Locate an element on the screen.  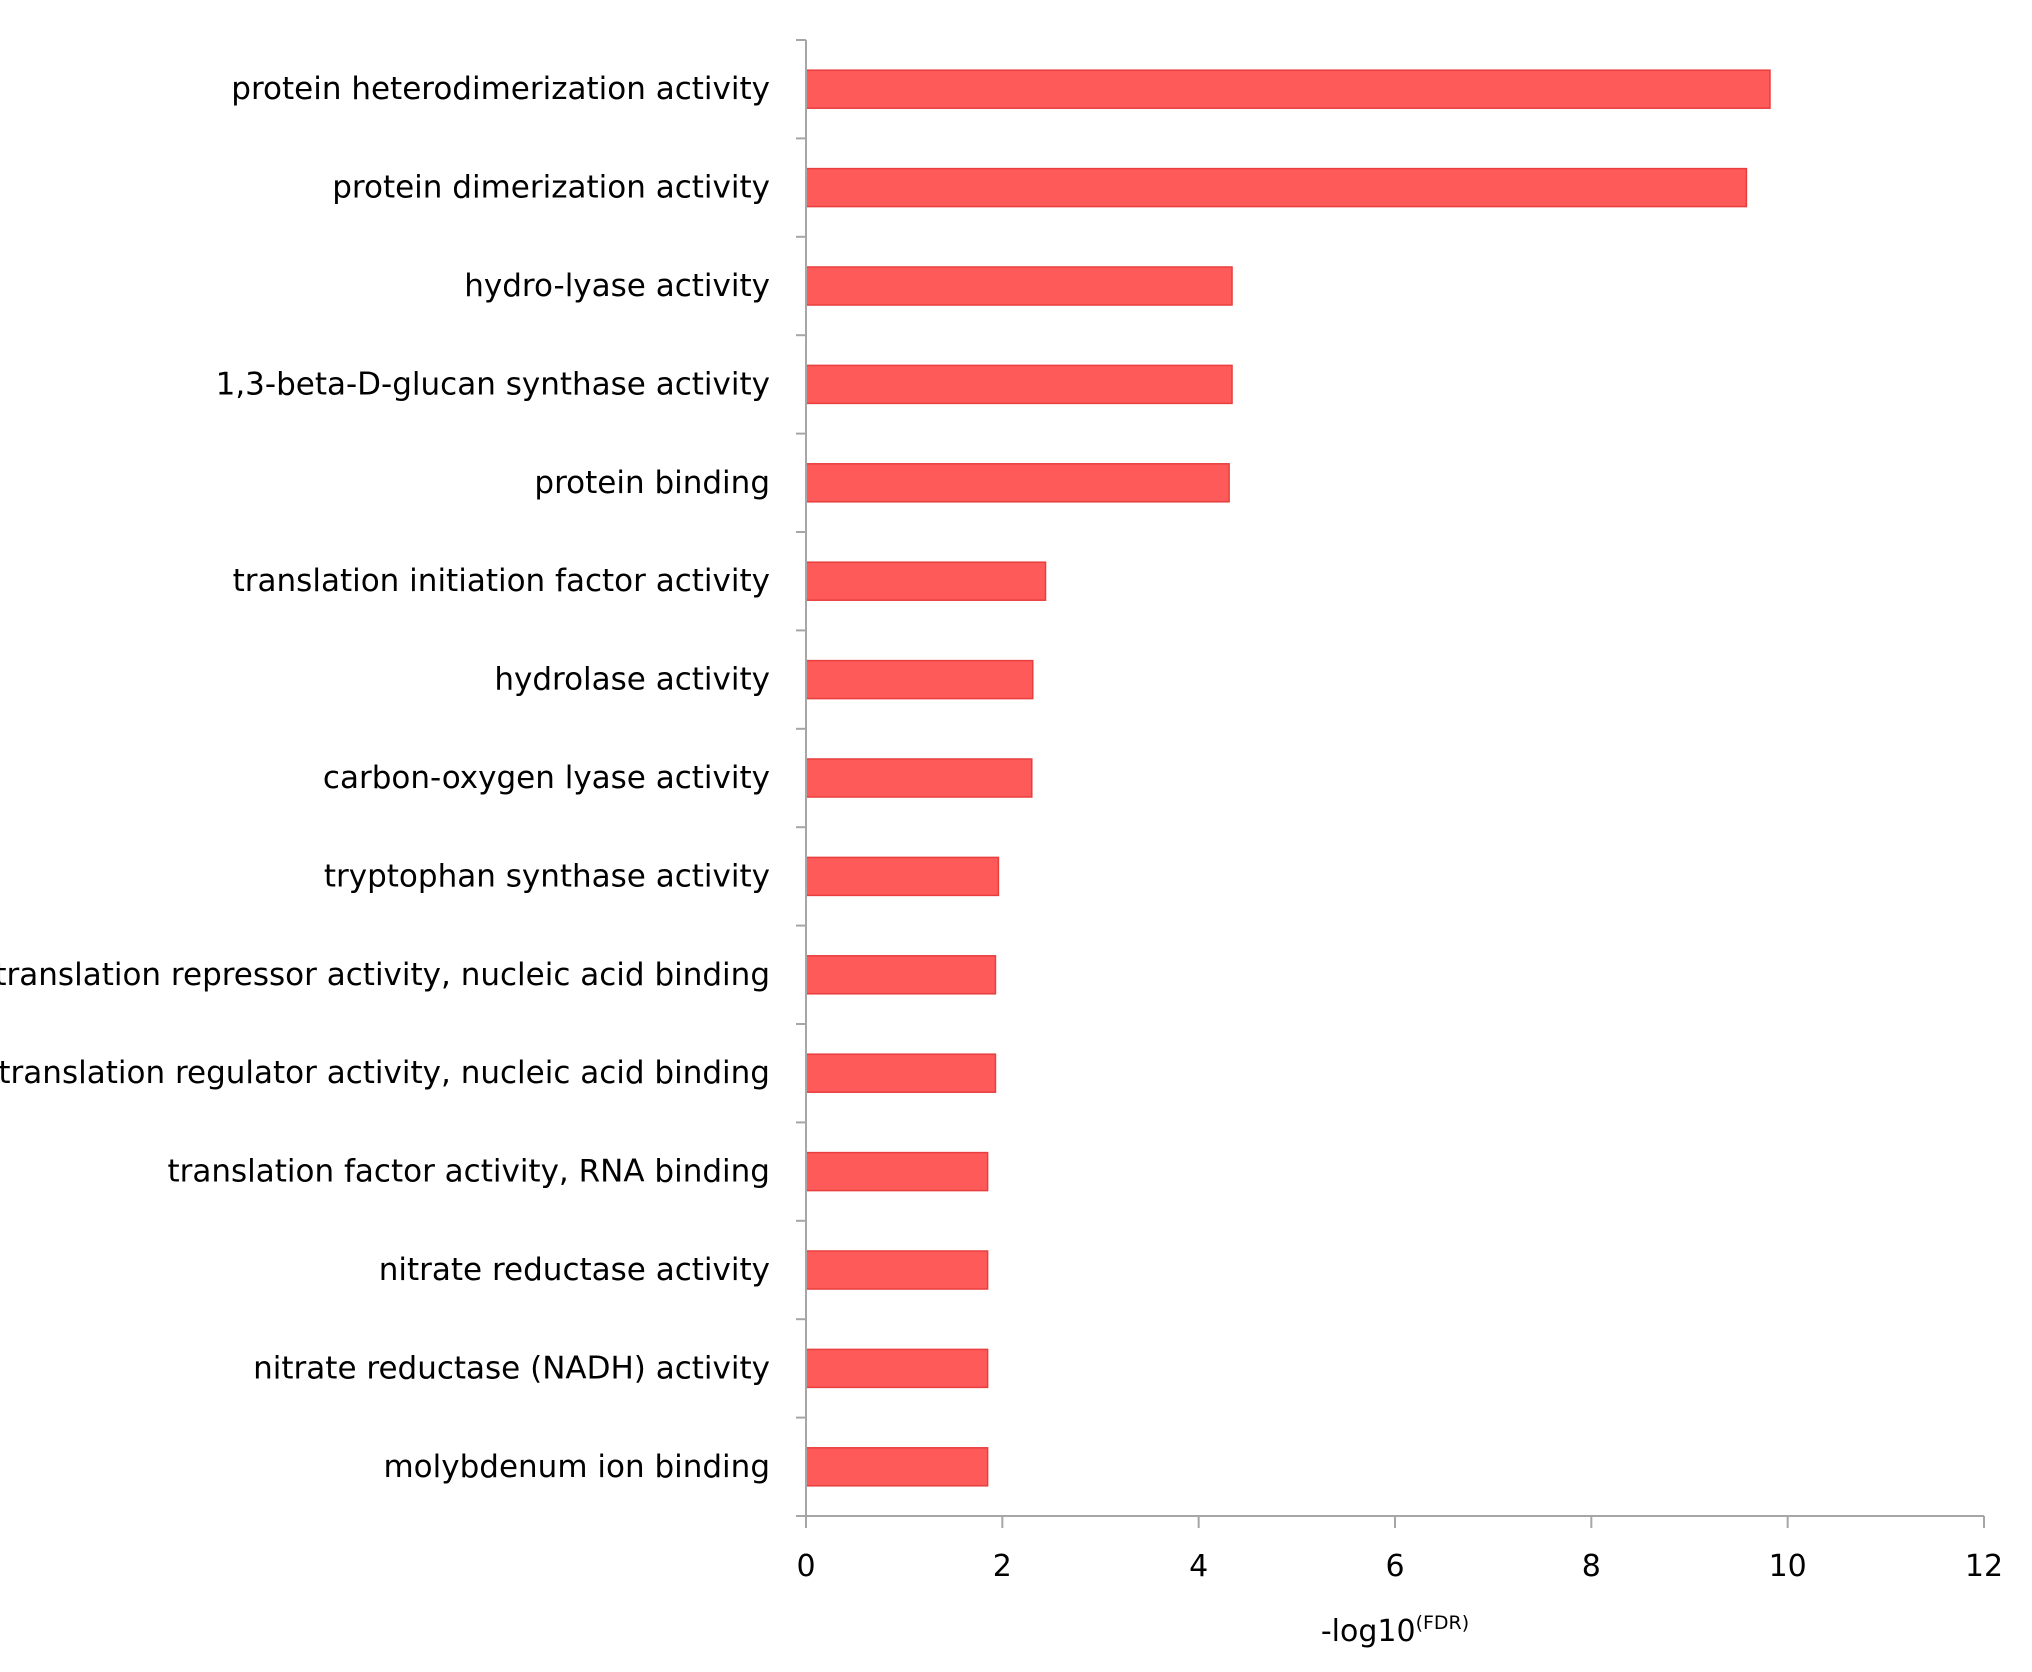
x-axis-title: -log10(FDR) is located at coordinates (1395, 1630).